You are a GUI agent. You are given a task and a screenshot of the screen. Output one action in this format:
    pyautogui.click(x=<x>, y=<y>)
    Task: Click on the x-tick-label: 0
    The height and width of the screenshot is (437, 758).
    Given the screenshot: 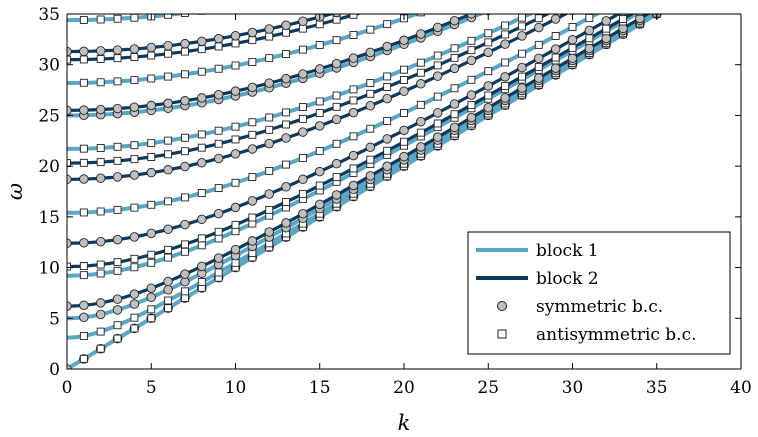 What is the action you would take?
    pyautogui.click(x=67, y=388)
    